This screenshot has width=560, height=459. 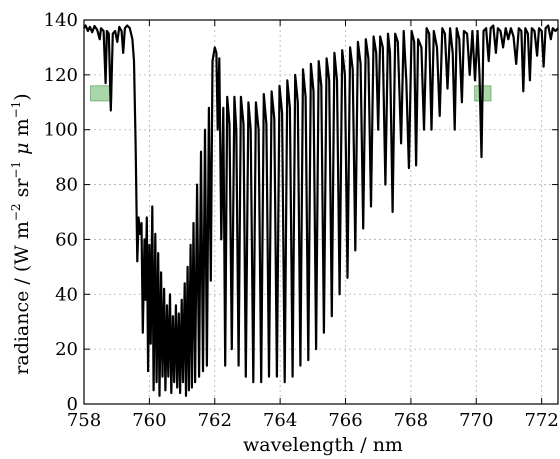 What do you see at coordinates (313, 420) in the screenshot?
I see `x-tick-labels: 758 760 762 764 766 768 770 772` at bounding box center [313, 420].